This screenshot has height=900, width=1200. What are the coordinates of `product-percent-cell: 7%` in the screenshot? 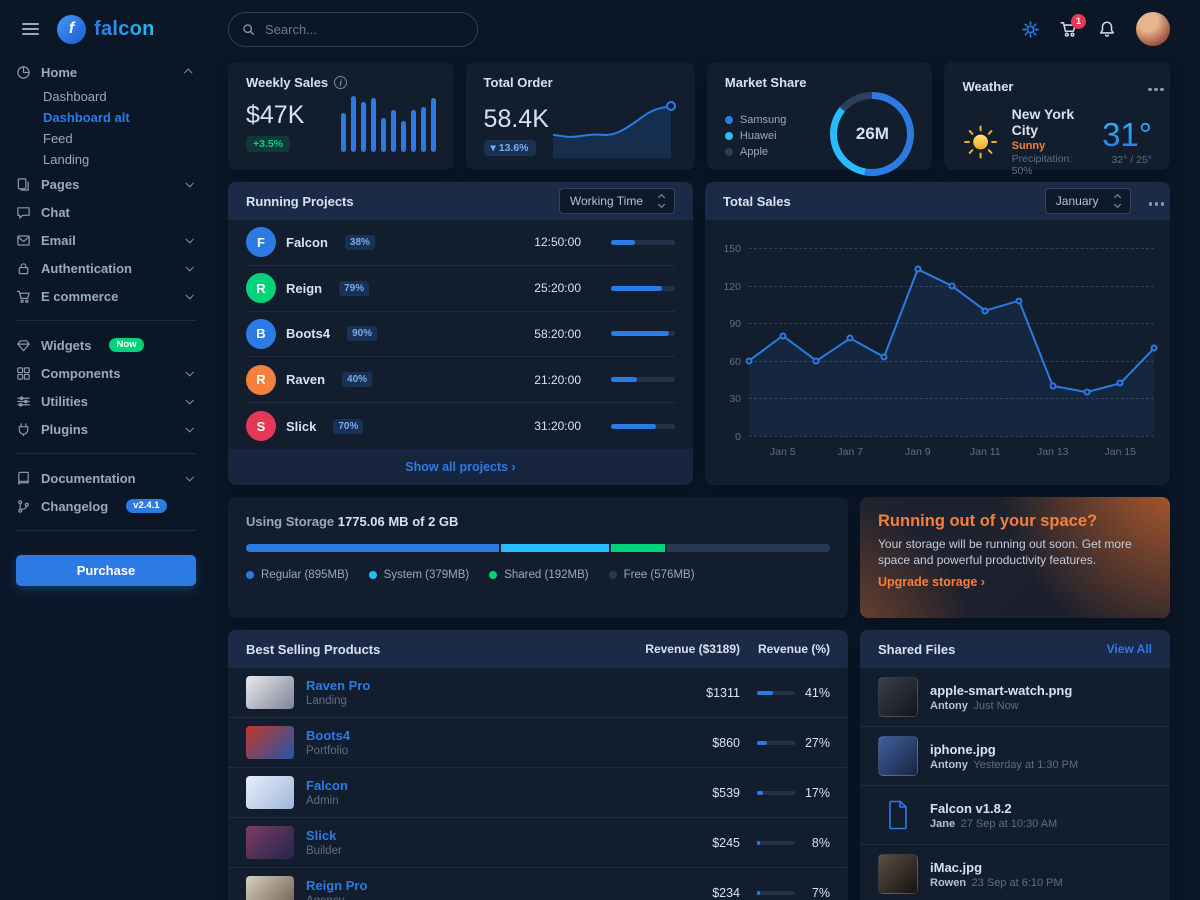 It's located at (785, 893).